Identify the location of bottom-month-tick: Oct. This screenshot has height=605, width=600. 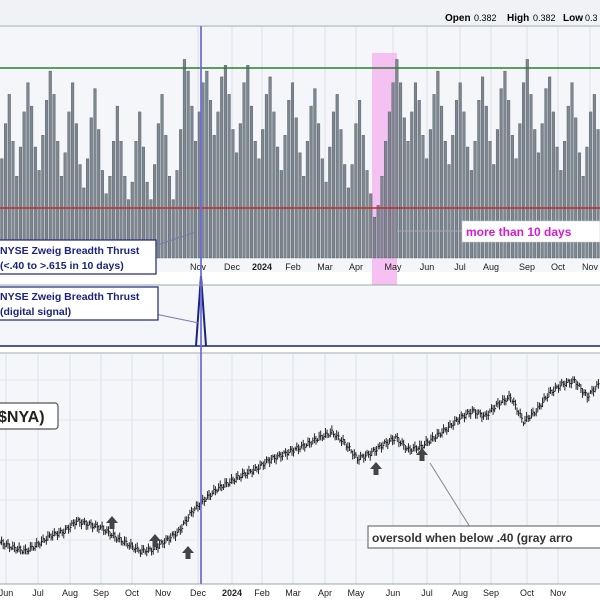
(527, 593).